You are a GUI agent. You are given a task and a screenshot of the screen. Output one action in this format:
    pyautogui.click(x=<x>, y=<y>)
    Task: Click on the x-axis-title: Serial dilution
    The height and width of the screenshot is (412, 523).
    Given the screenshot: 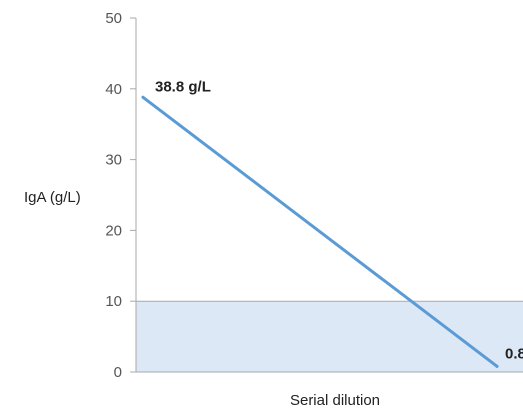 What is the action you would take?
    pyautogui.click(x=335, y=400)
    